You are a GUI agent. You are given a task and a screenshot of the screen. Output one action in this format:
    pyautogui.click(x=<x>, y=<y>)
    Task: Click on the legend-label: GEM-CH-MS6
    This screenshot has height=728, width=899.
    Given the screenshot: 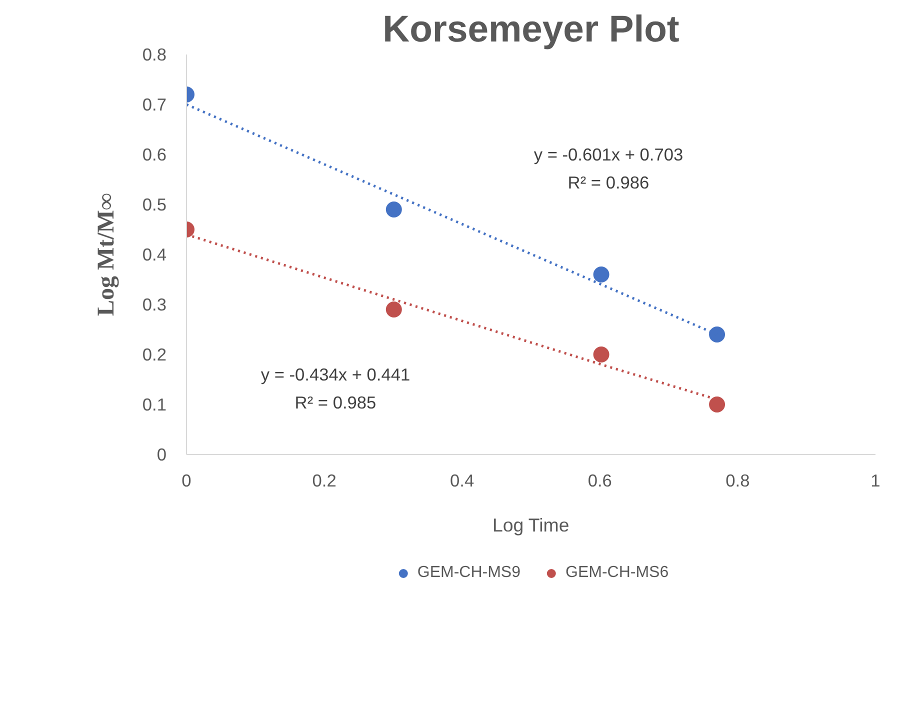 What is the action you would take?
    pyautogui.click(x=617, y=573)
    